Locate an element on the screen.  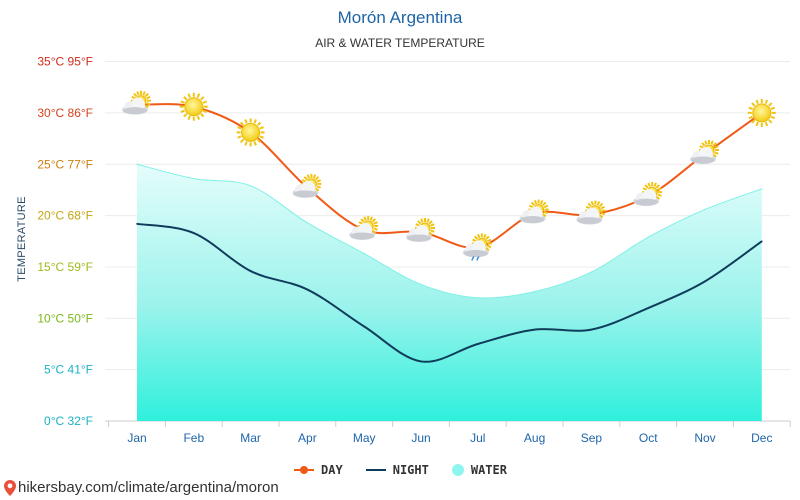
legend-item-water: WATER is located at coordinates (479, 470).